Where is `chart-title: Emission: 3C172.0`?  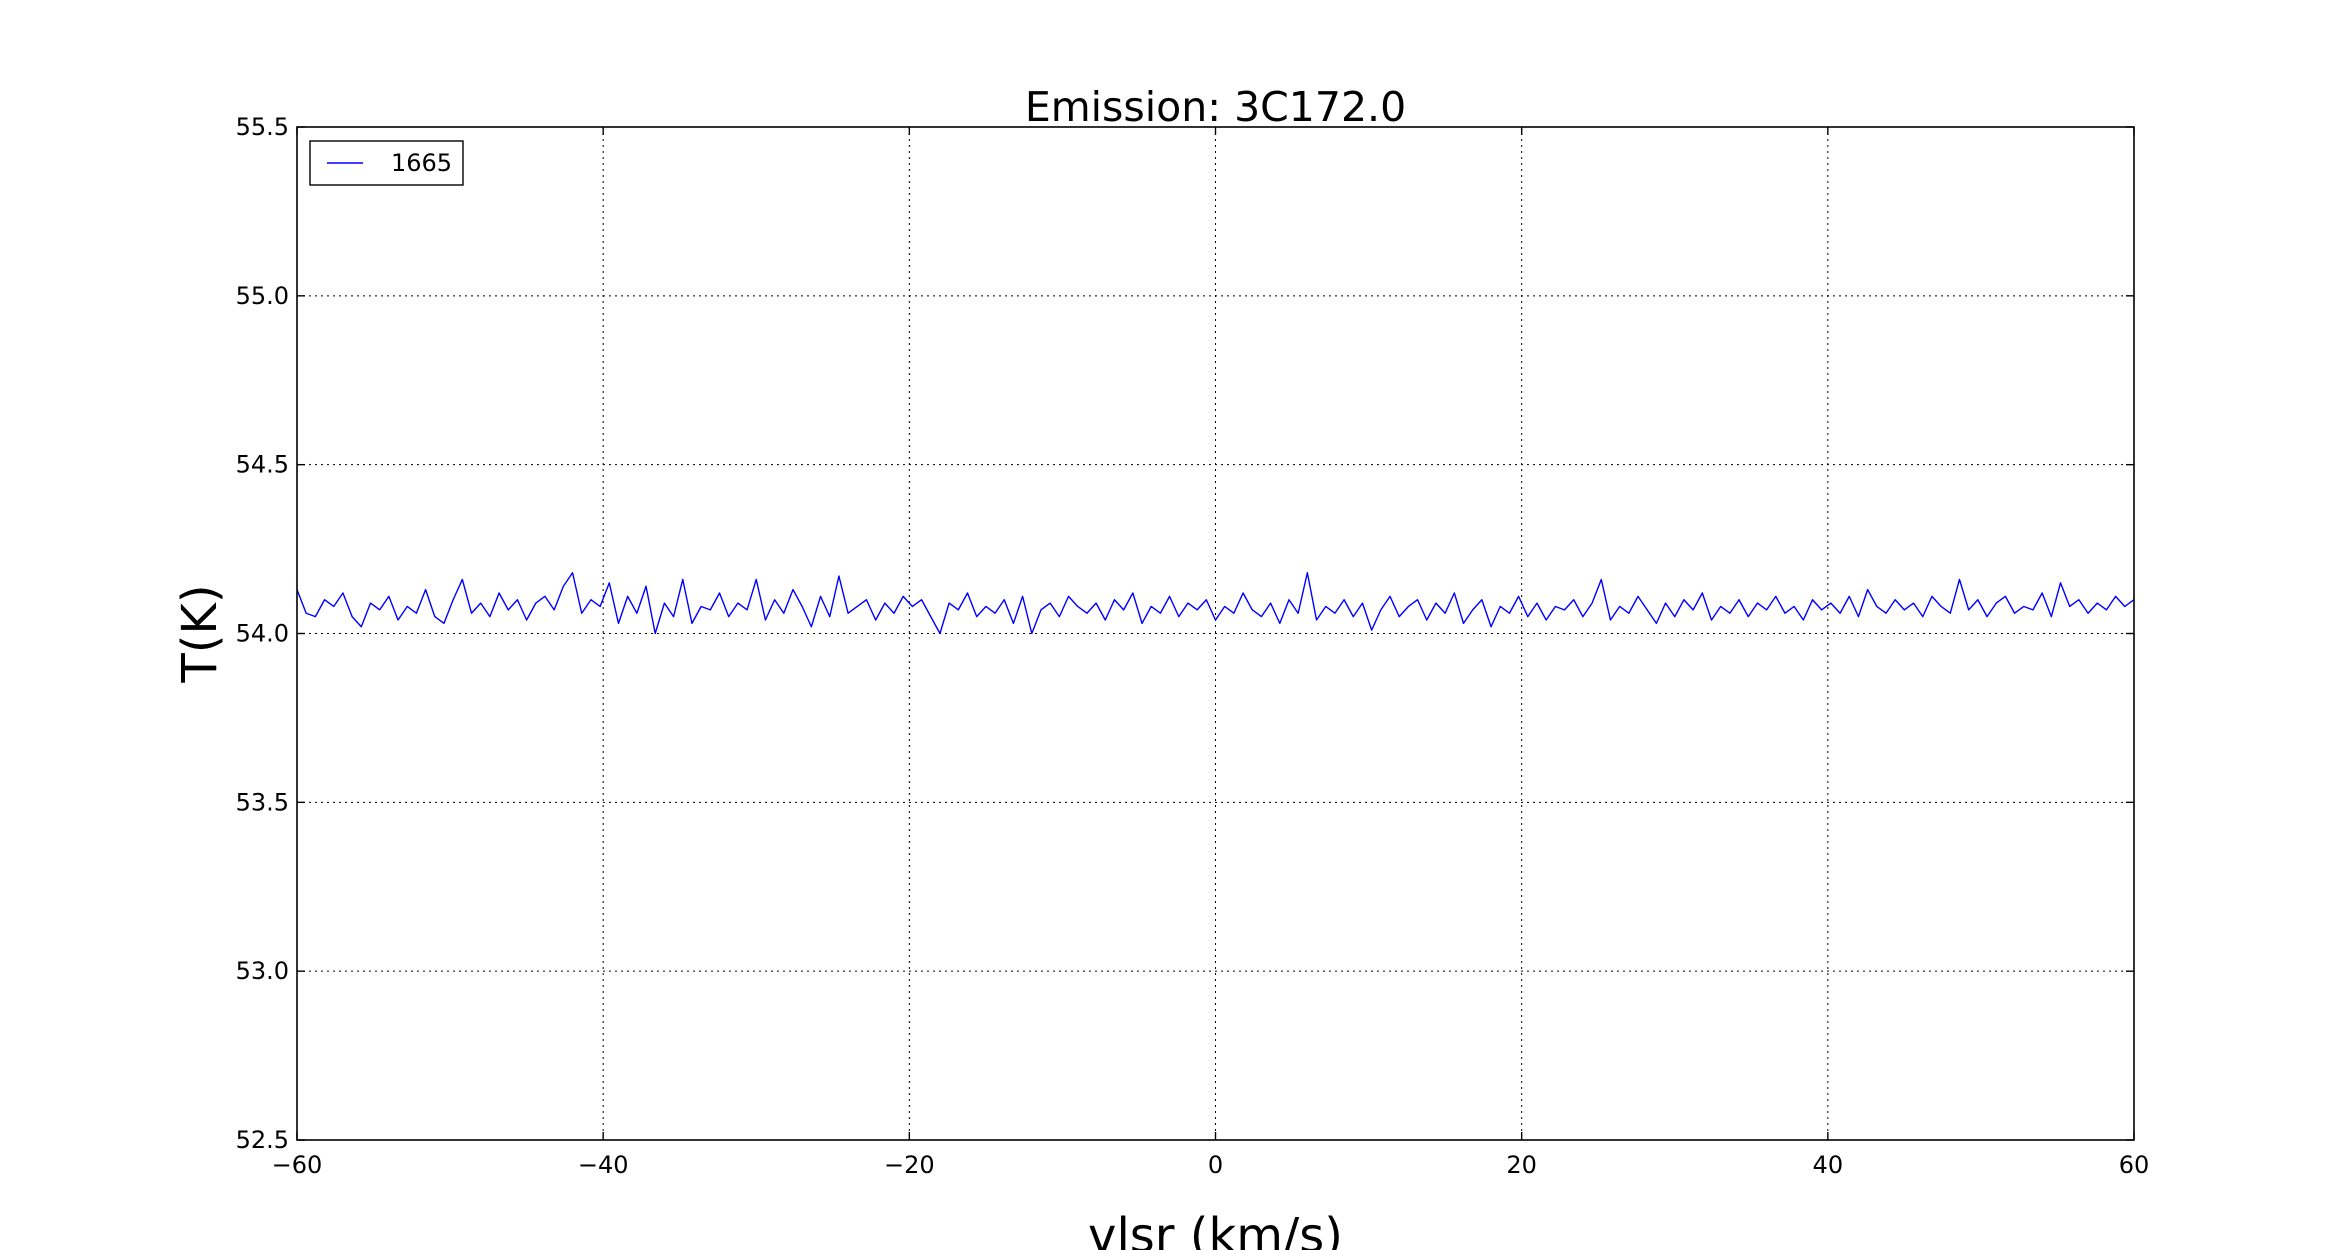
chart-title: Emission: 3C172.0 is located at coordinates (1215, 107).